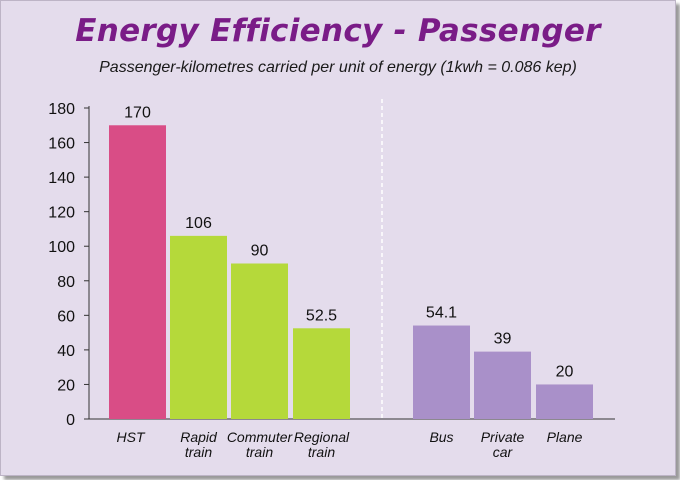 Image resolution: width=680 pixels, height=480 pixels. What do you see at coordinates (131, 437) in the screenshot?
I see `category-label: HST` at bounding box center [131, 437].